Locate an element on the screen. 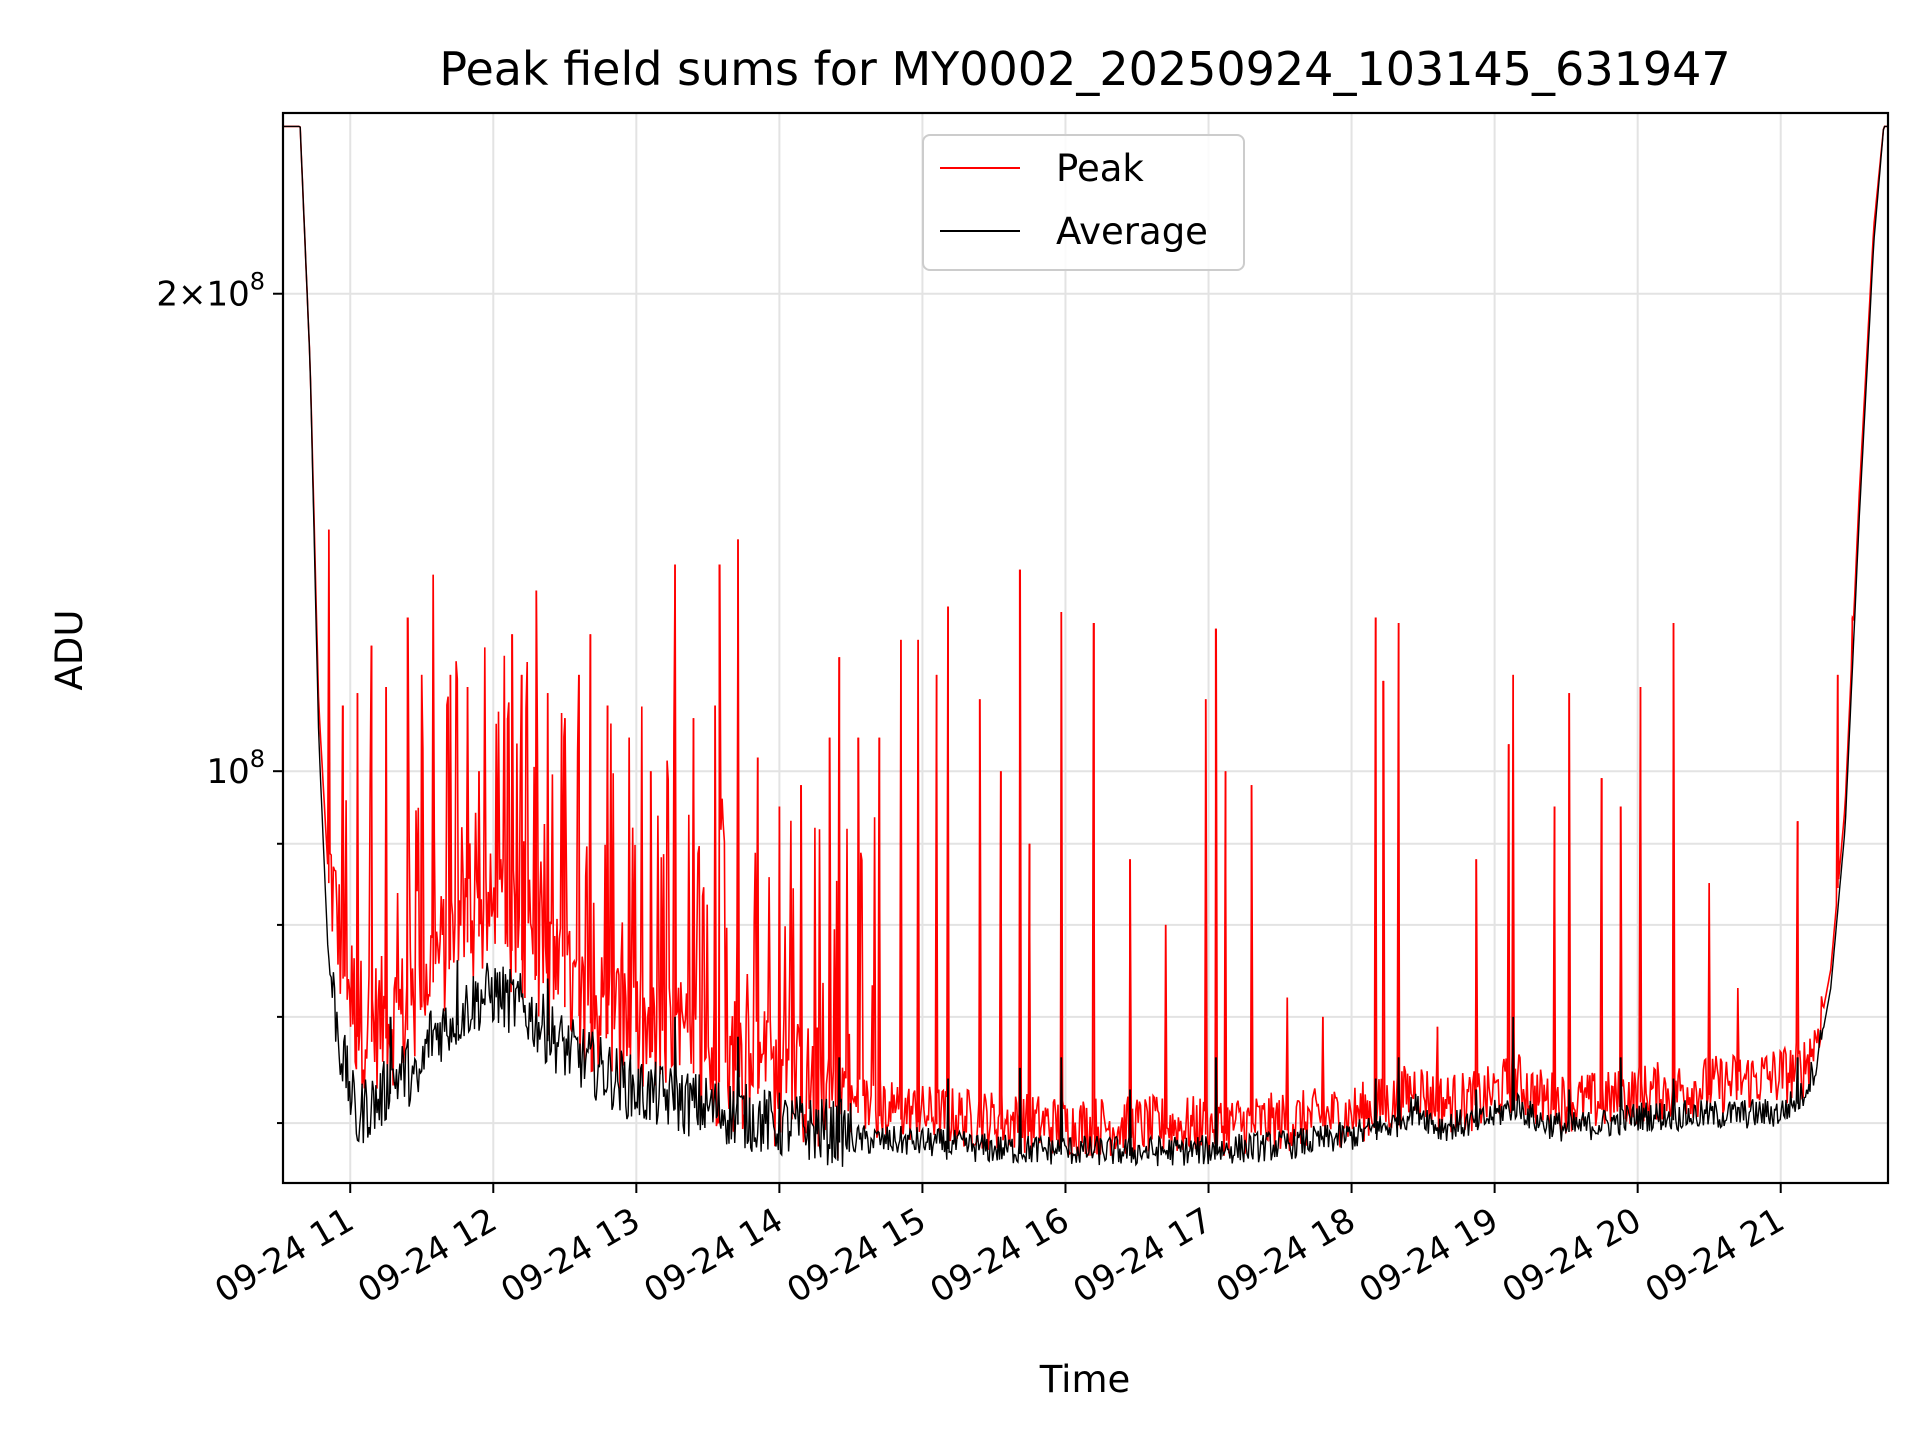 The width and height of the screenshot is (1920, 1445). x-tick-label: 09-24 16 is located at coordinates (1000, 1255).